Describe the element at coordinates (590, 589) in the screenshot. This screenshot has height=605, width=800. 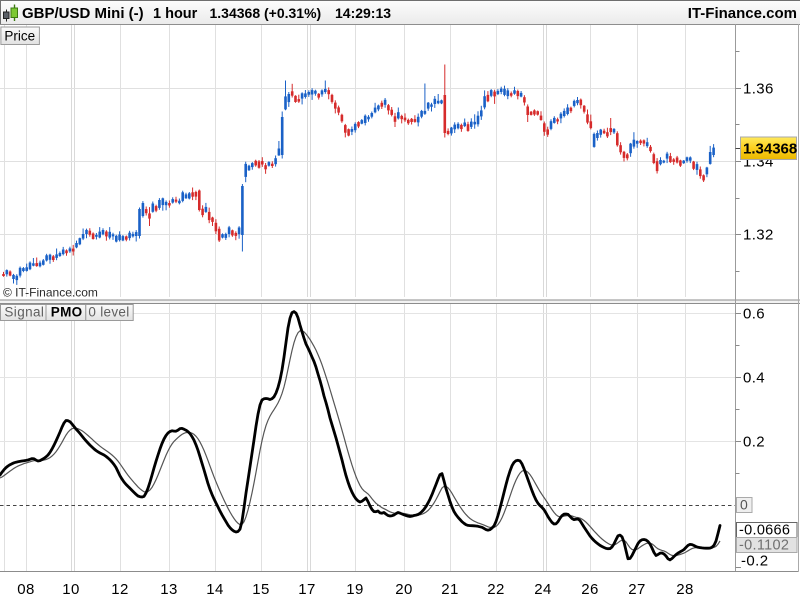
I see `svg-text: 26` at that location.